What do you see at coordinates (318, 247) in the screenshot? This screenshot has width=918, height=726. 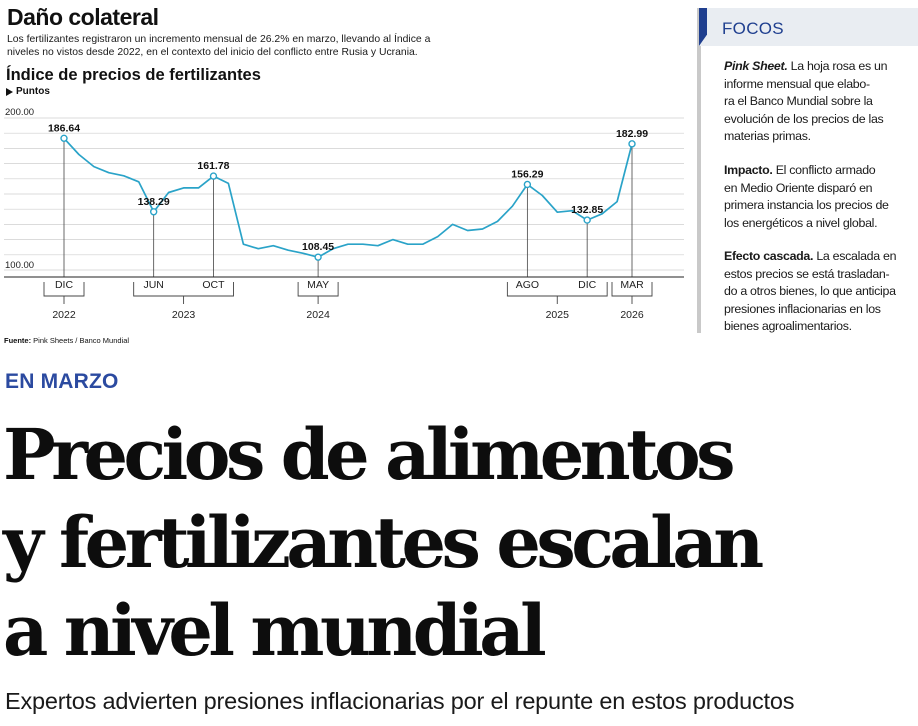 I see `data-label: 108.45` at bounding box center [318, 247].